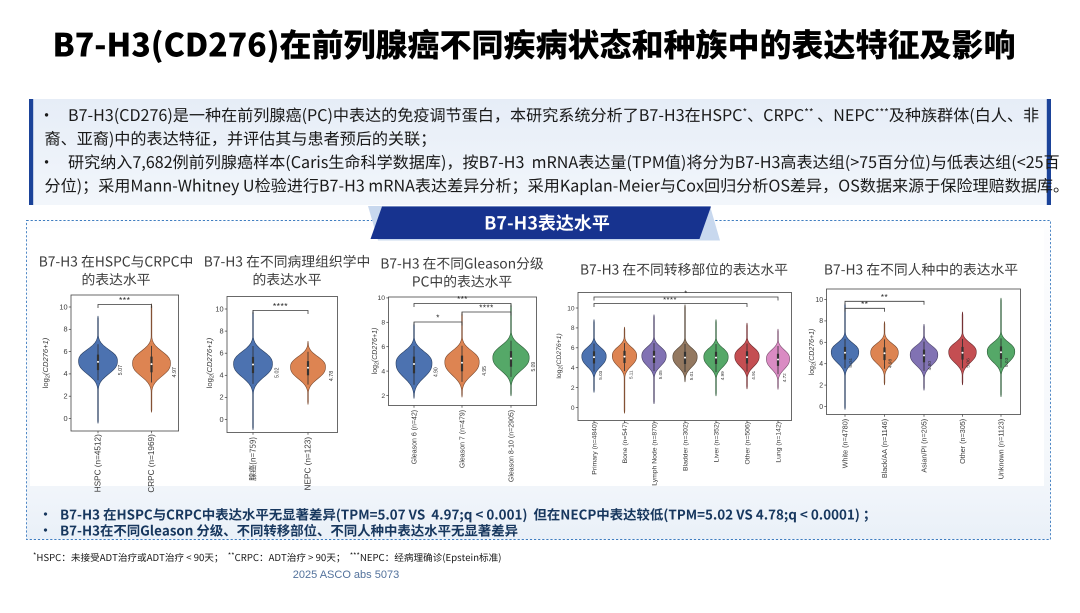  Describe the element at coordinates (969, 363) in the screenshot. I see `svg-text: 5.06` at that location.